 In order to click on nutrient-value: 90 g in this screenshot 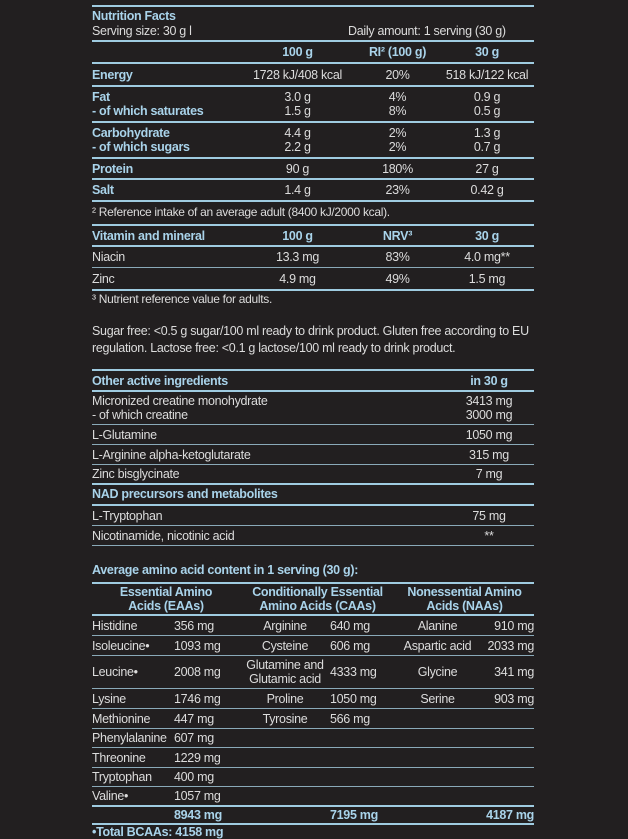, I will do `click(297, 169)`.